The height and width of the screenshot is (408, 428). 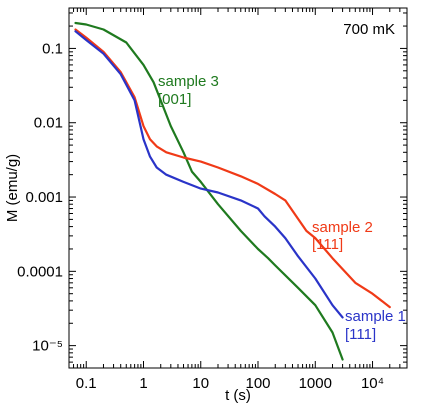 What do you see at coordinates (342, 227) in the screenshot?
I see `series-name-sample-2: sample 2` at bounding box center [342, 227].